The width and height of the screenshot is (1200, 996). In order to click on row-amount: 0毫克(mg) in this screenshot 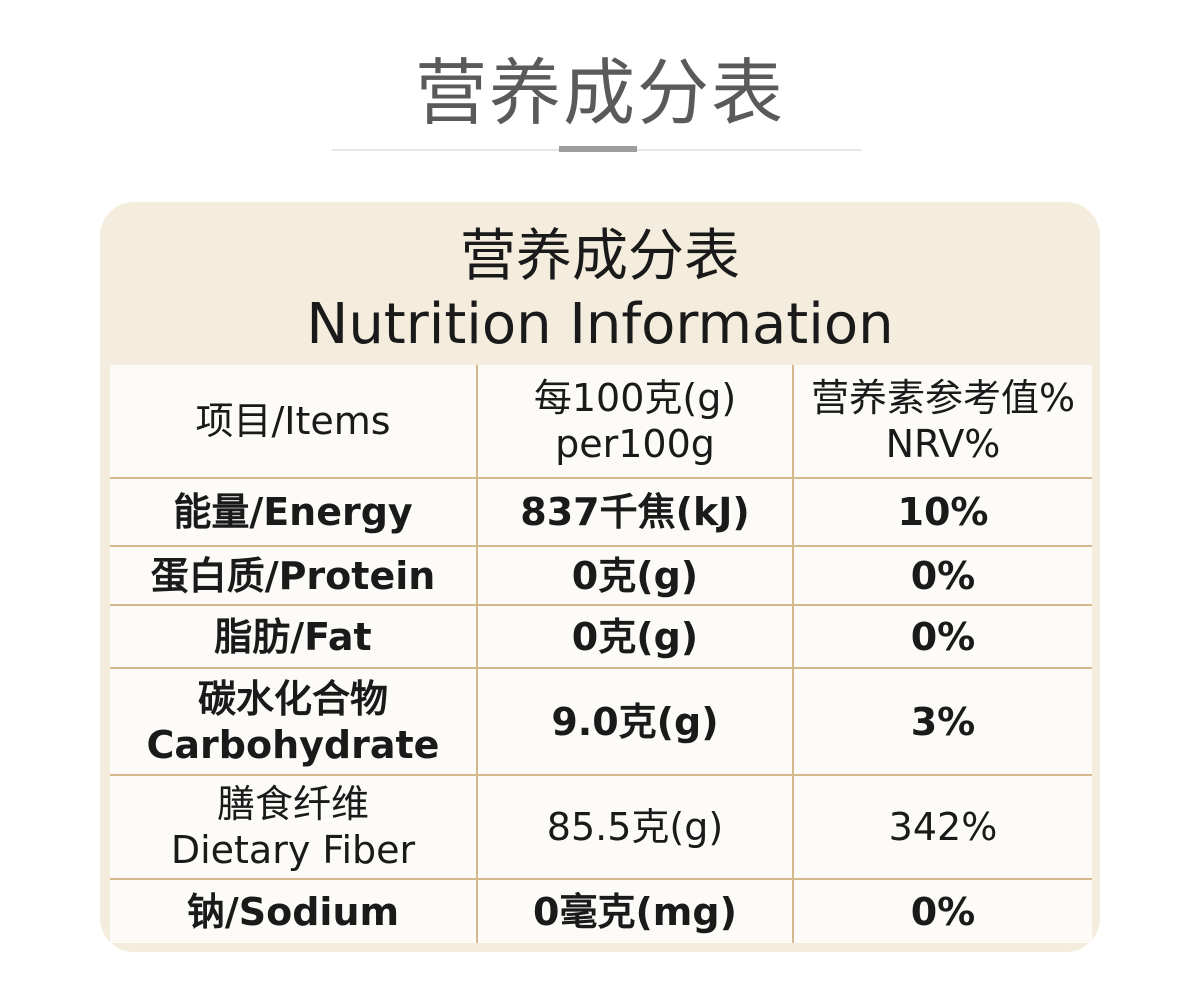, I will do `click(635, 910)`.